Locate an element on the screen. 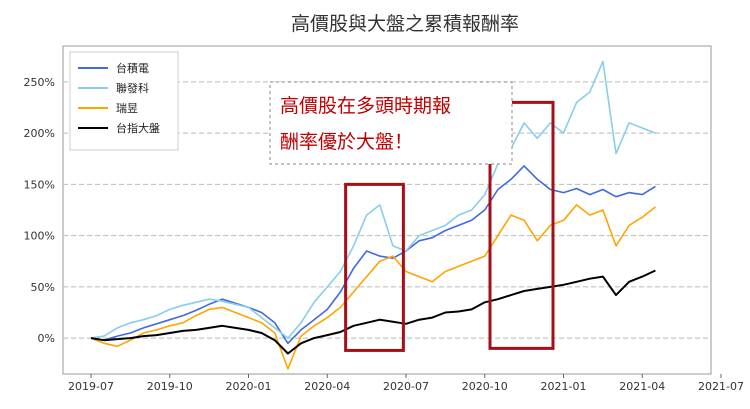 The height and width of the screenshot is (409, 750). y-tick-label-4: 200% is located at coordinates (39, 133).